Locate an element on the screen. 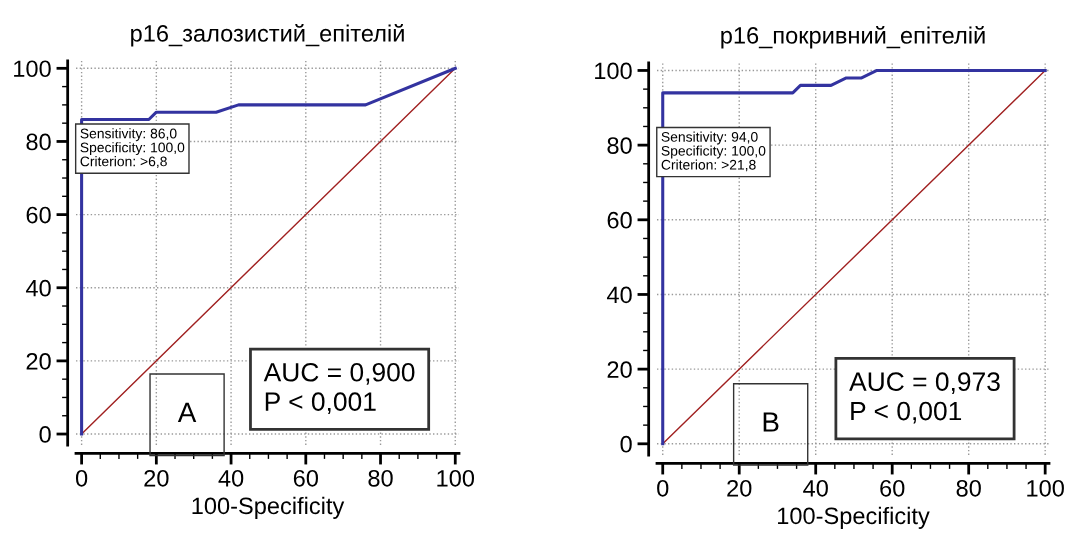 This screenshot has height=551, width=1083. annotation: Sensitivity: 94,0 Specificity: 100,0 Criterion: >21,8 is located at coordinates (713, 151).